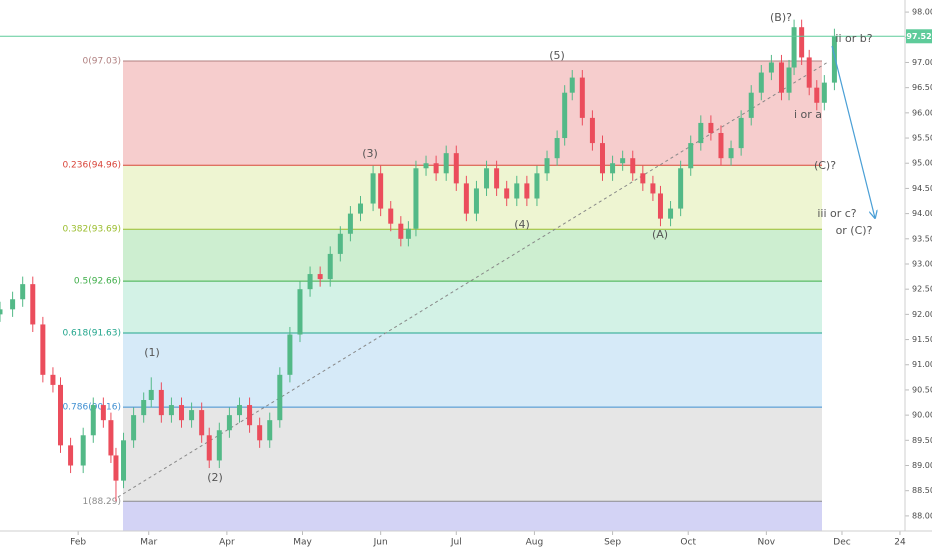  Describe the element at coordinates (101, 502) in the screenshot. I see `fib-label: 1(88.29)` at that location.